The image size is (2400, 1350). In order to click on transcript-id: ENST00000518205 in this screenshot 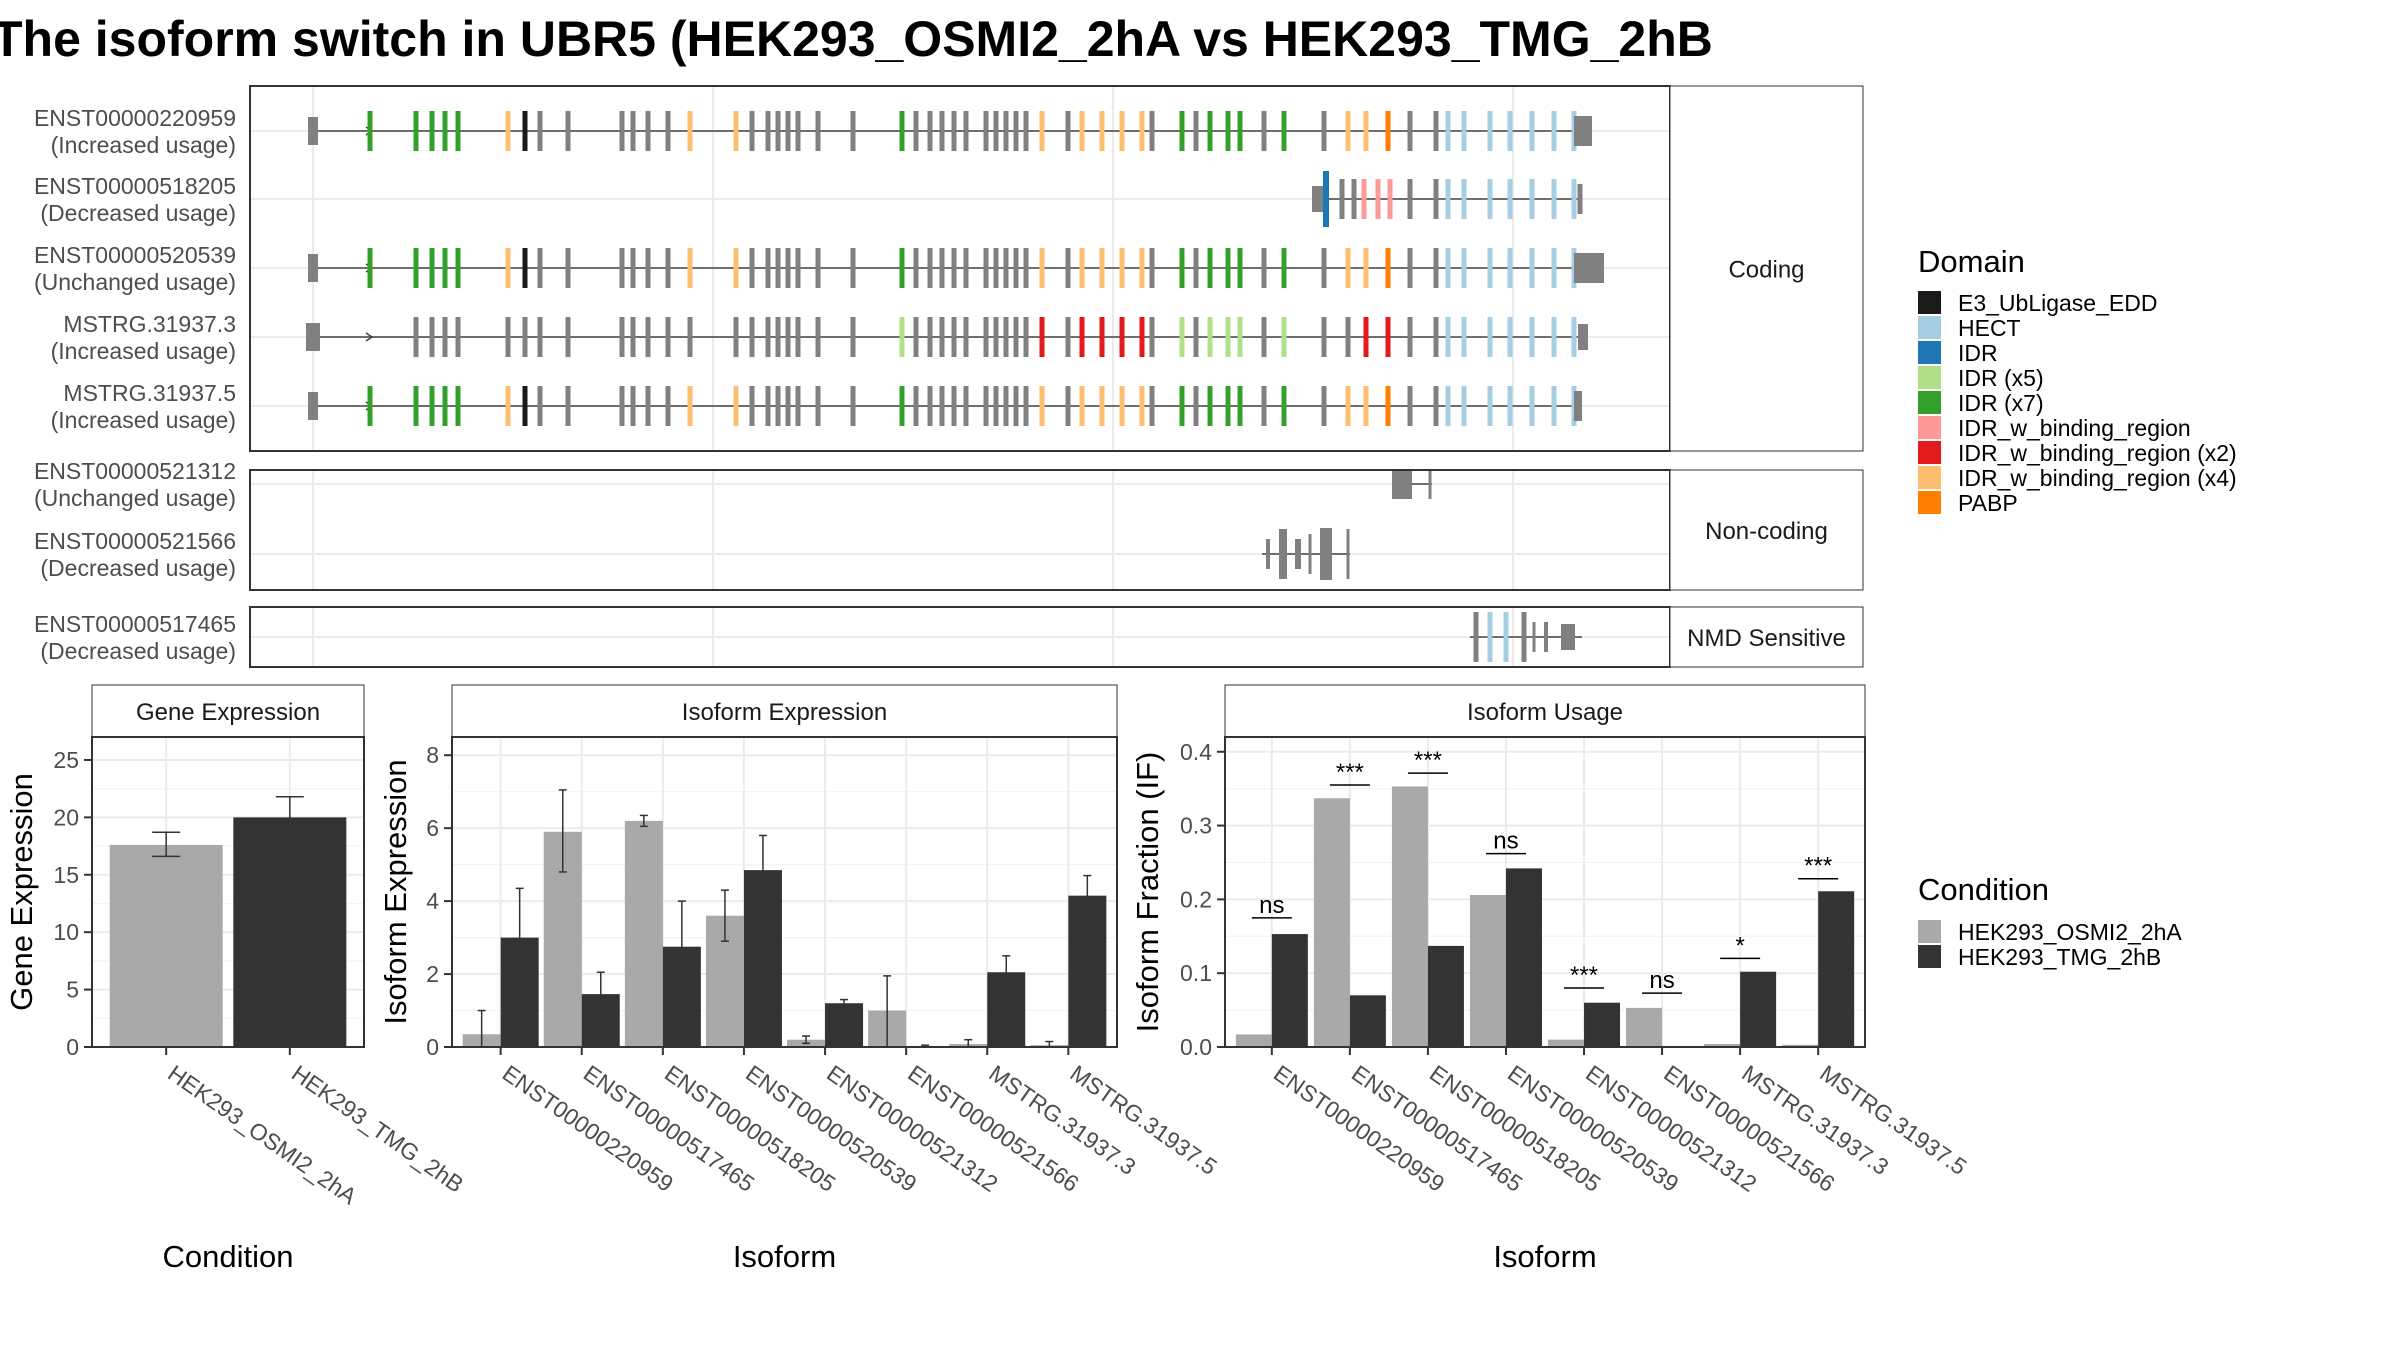, I will do `click(135, 186)`.